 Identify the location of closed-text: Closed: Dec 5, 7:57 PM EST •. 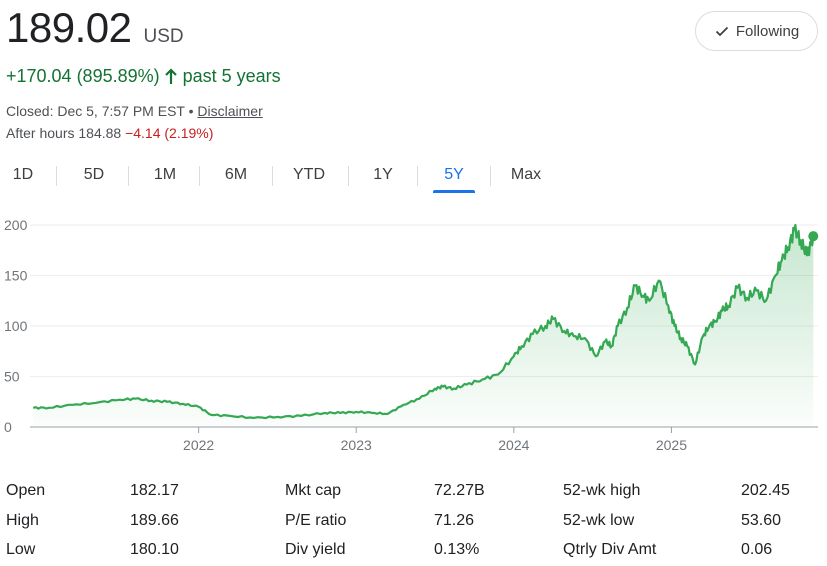
(100, 111).